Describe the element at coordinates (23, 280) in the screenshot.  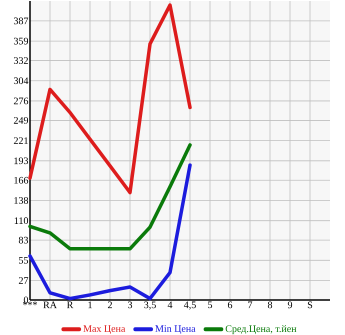
I see `y-tick-label: 27` at that location.